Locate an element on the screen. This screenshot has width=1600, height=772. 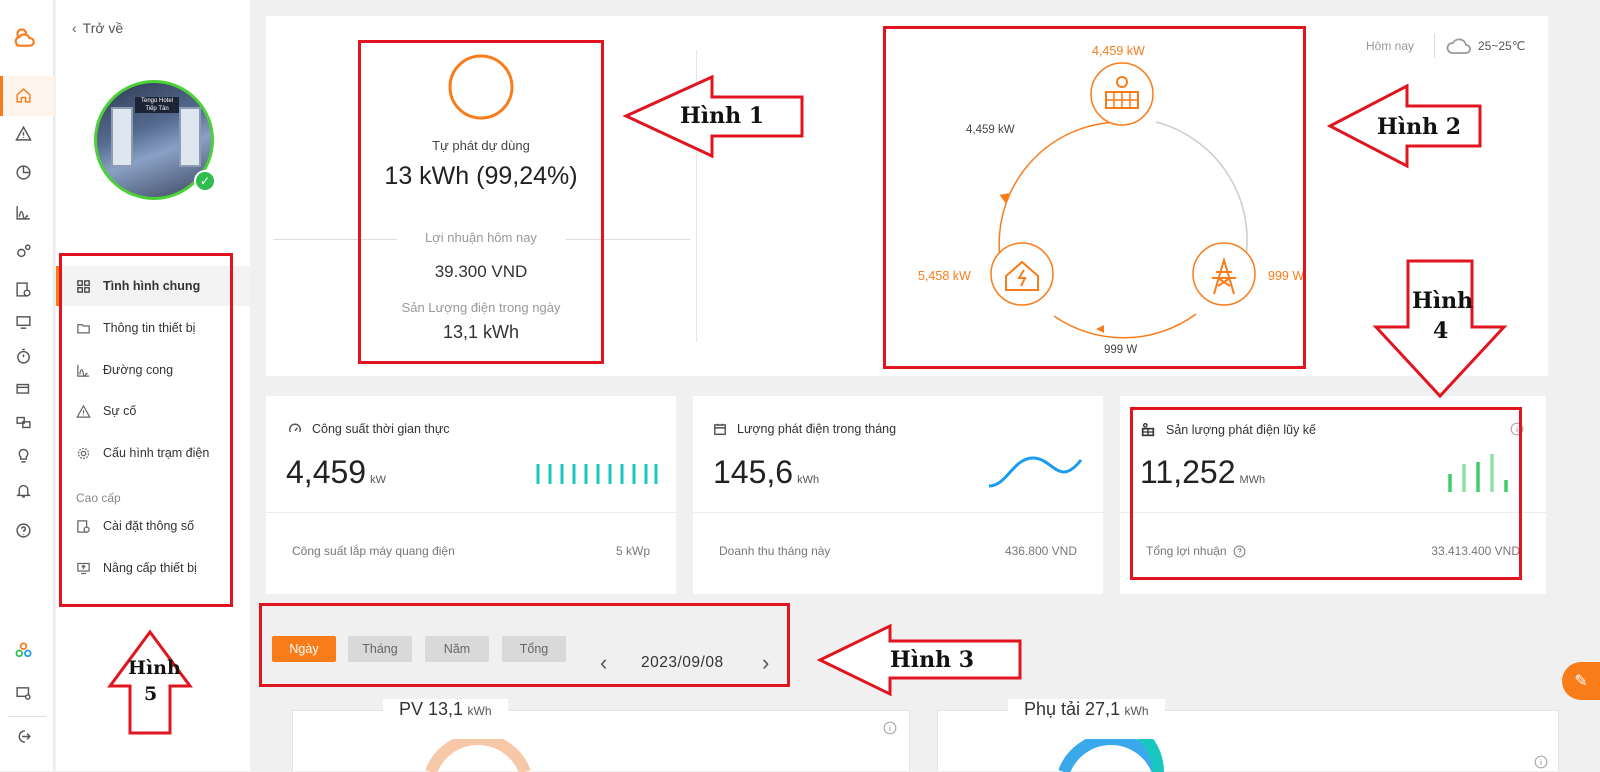
sidebar-item-curve: Đường cong is located at coordinates (153, 370).